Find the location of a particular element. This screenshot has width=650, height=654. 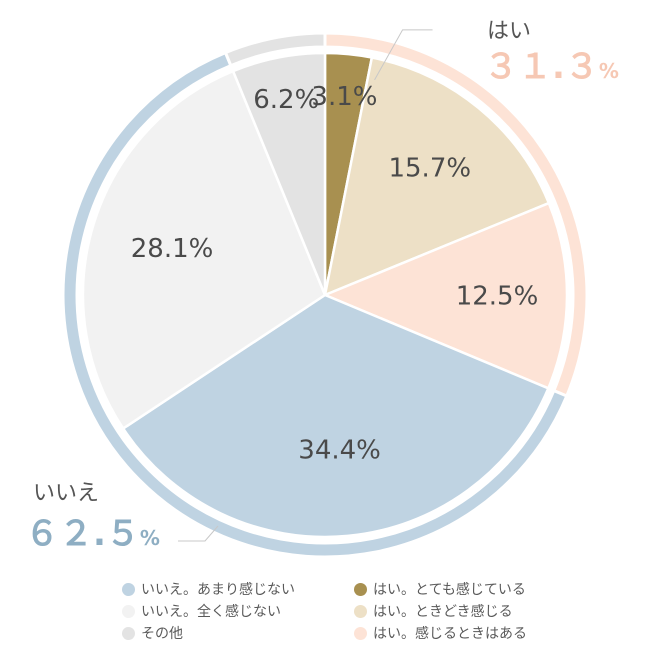

slice-value-label: 12.5% is located at coordinates (497, 297).